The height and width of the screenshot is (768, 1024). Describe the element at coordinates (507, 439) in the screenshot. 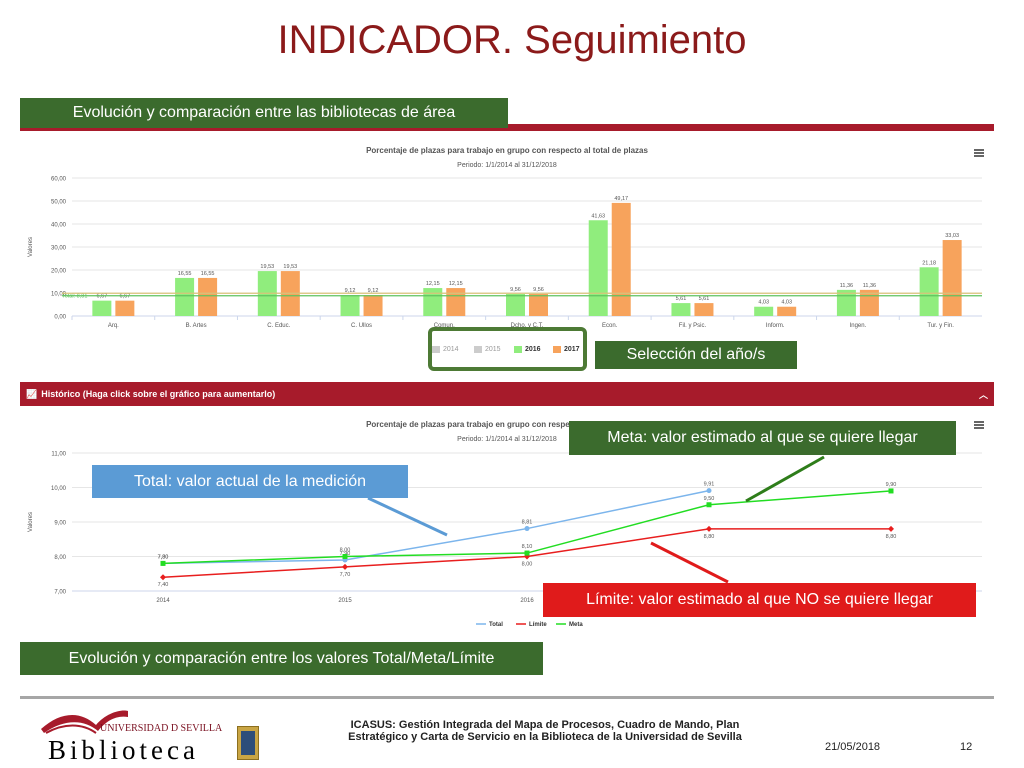

I see `line-chart-subtitle: Periodo: 1/1/2014 al 31/12/2018` at that location.